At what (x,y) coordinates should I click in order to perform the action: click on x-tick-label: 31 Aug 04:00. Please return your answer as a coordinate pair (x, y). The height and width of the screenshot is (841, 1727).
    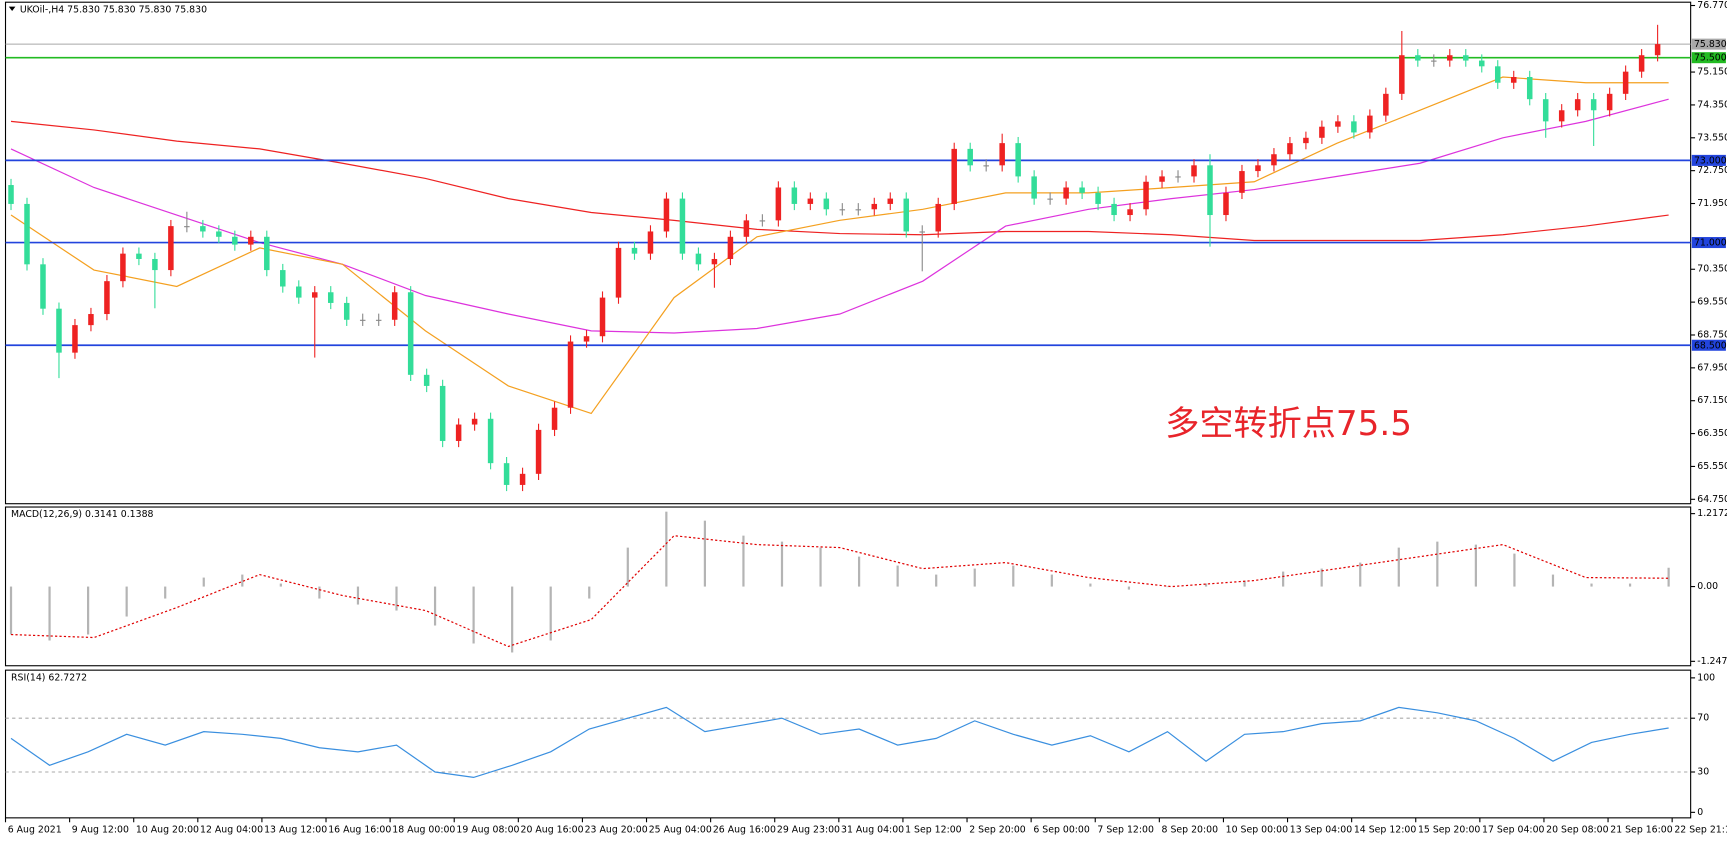
    Looking at the image, I should click on (872, 829).